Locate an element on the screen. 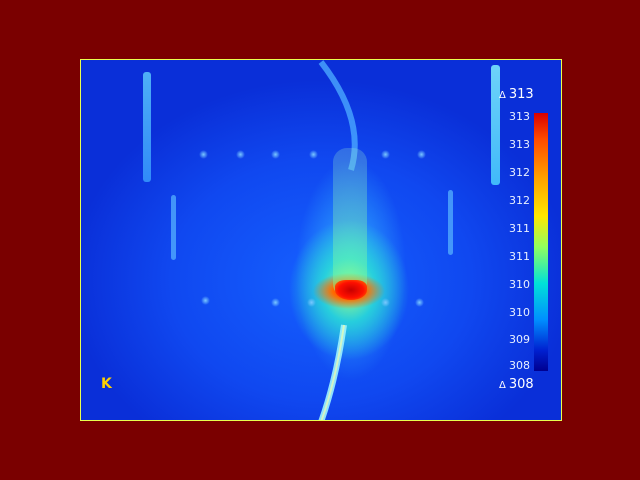 The height and width of the screenshot is (480, 640). left-edge-stripe is located at coordinates (147, 127).